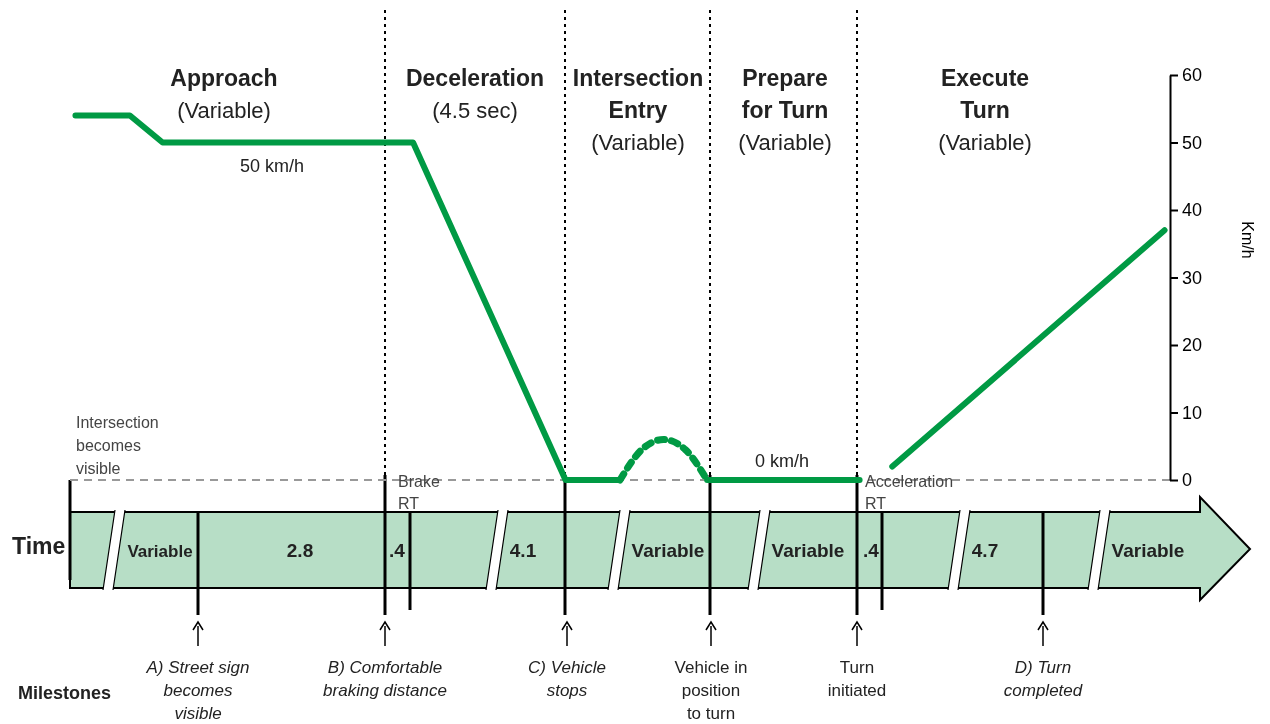 This screenshot has width=1270, height=724. Describe the element at coordinates (65, 693) in the screenshot. I see `text: Milestones` at that location.